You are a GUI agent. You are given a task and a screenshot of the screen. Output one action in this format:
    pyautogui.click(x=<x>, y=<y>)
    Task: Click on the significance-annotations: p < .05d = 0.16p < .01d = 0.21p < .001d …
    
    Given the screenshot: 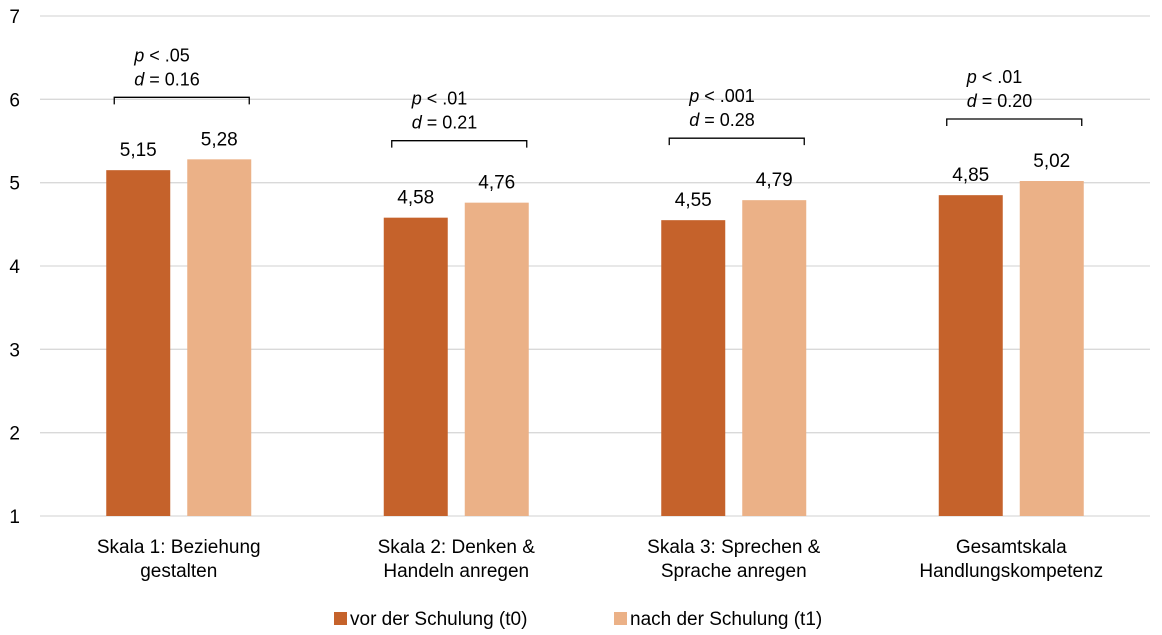 What is the action you would take?
    pyautogui.click(x=598, y=96)
    